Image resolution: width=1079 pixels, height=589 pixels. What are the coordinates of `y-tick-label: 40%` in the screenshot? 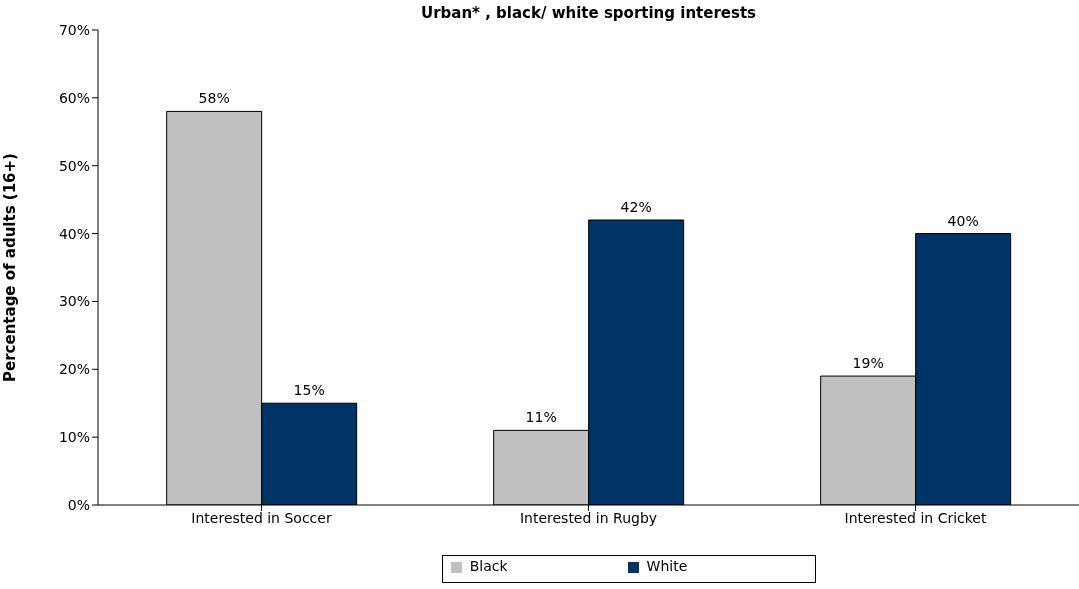 It's located at (74, 233).